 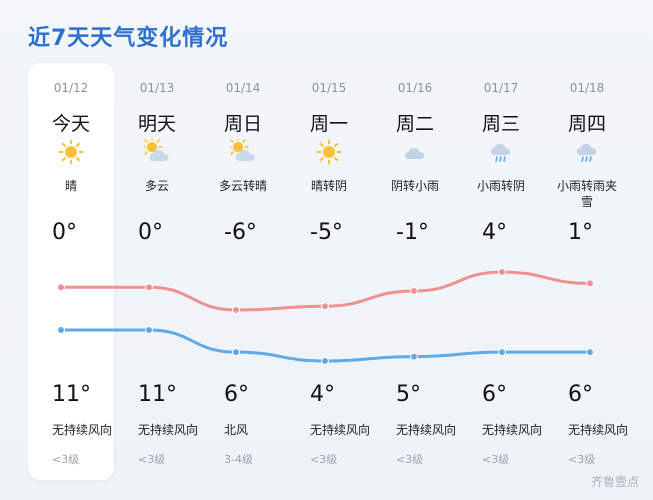 I want to click on weather-description: 阴转小雨, so click(x=414, y=186).